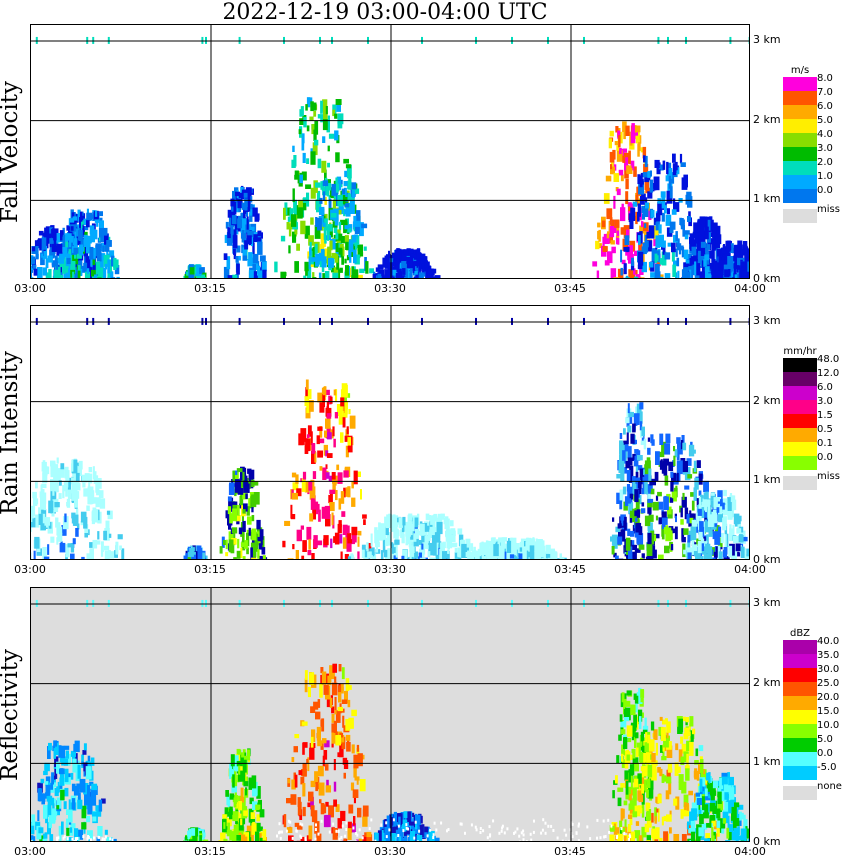  I want to click on legend-label: 10.0, so click(828, 725).